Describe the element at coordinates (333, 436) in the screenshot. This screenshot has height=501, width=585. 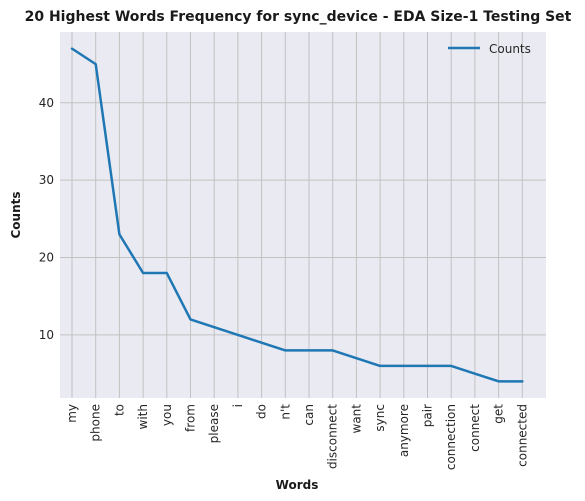
I see `x-tick-label: disconnect` at that location.